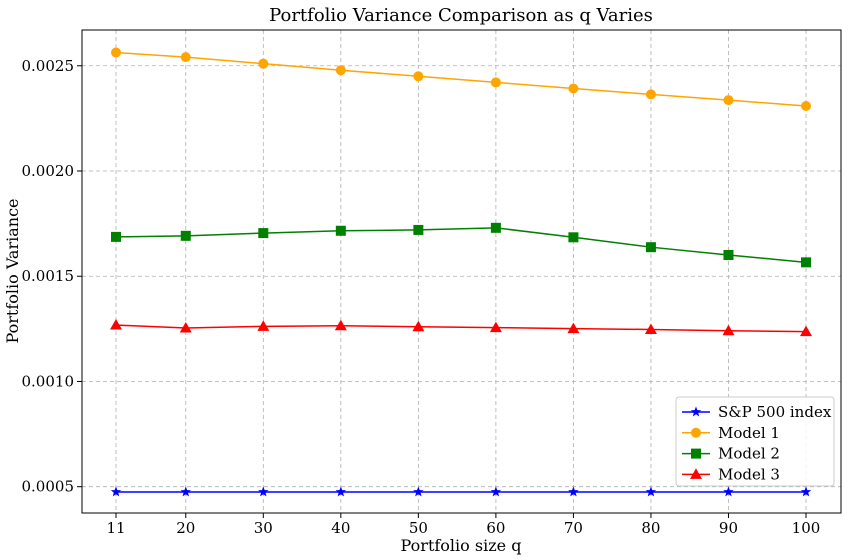  What do you see at coordinates (12, 271) in the screenshot?
I see `y-axis-label: Portfolio Variance` at bounding box center [12, 271].